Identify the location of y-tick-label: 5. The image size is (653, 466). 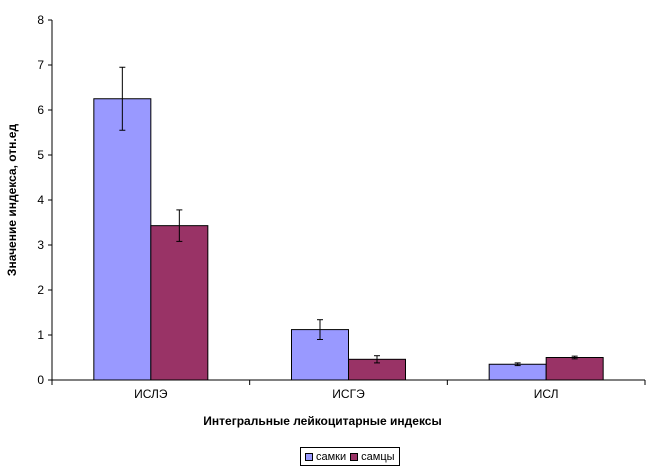
(40, 155).